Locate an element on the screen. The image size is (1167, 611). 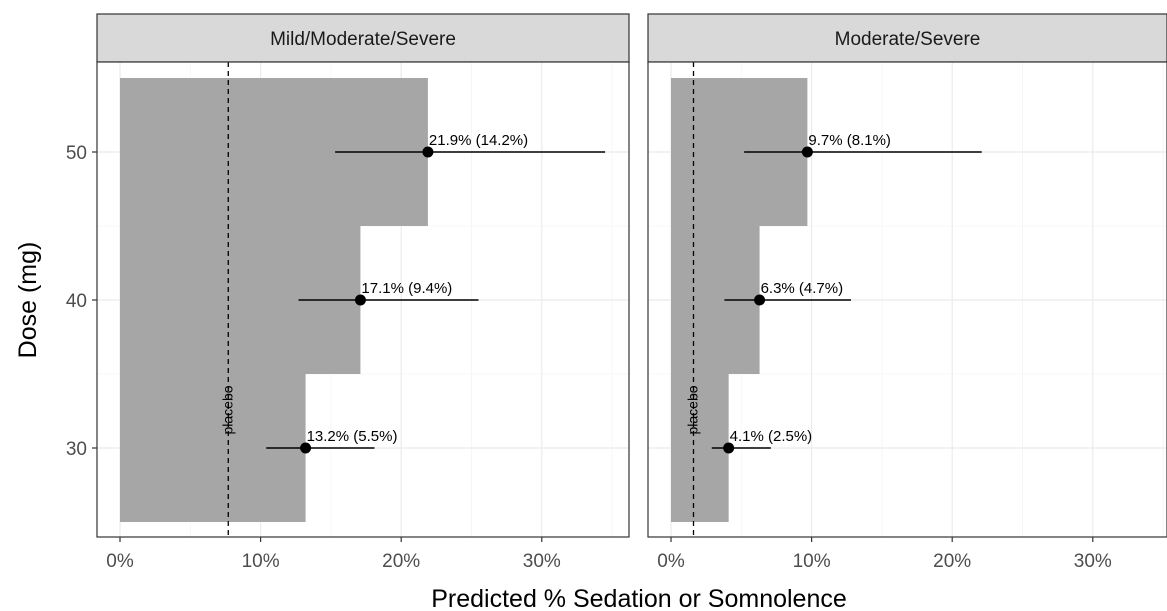
facet-strip-title: Mild/Moderate/Severe is located at coordinates (363, 39).